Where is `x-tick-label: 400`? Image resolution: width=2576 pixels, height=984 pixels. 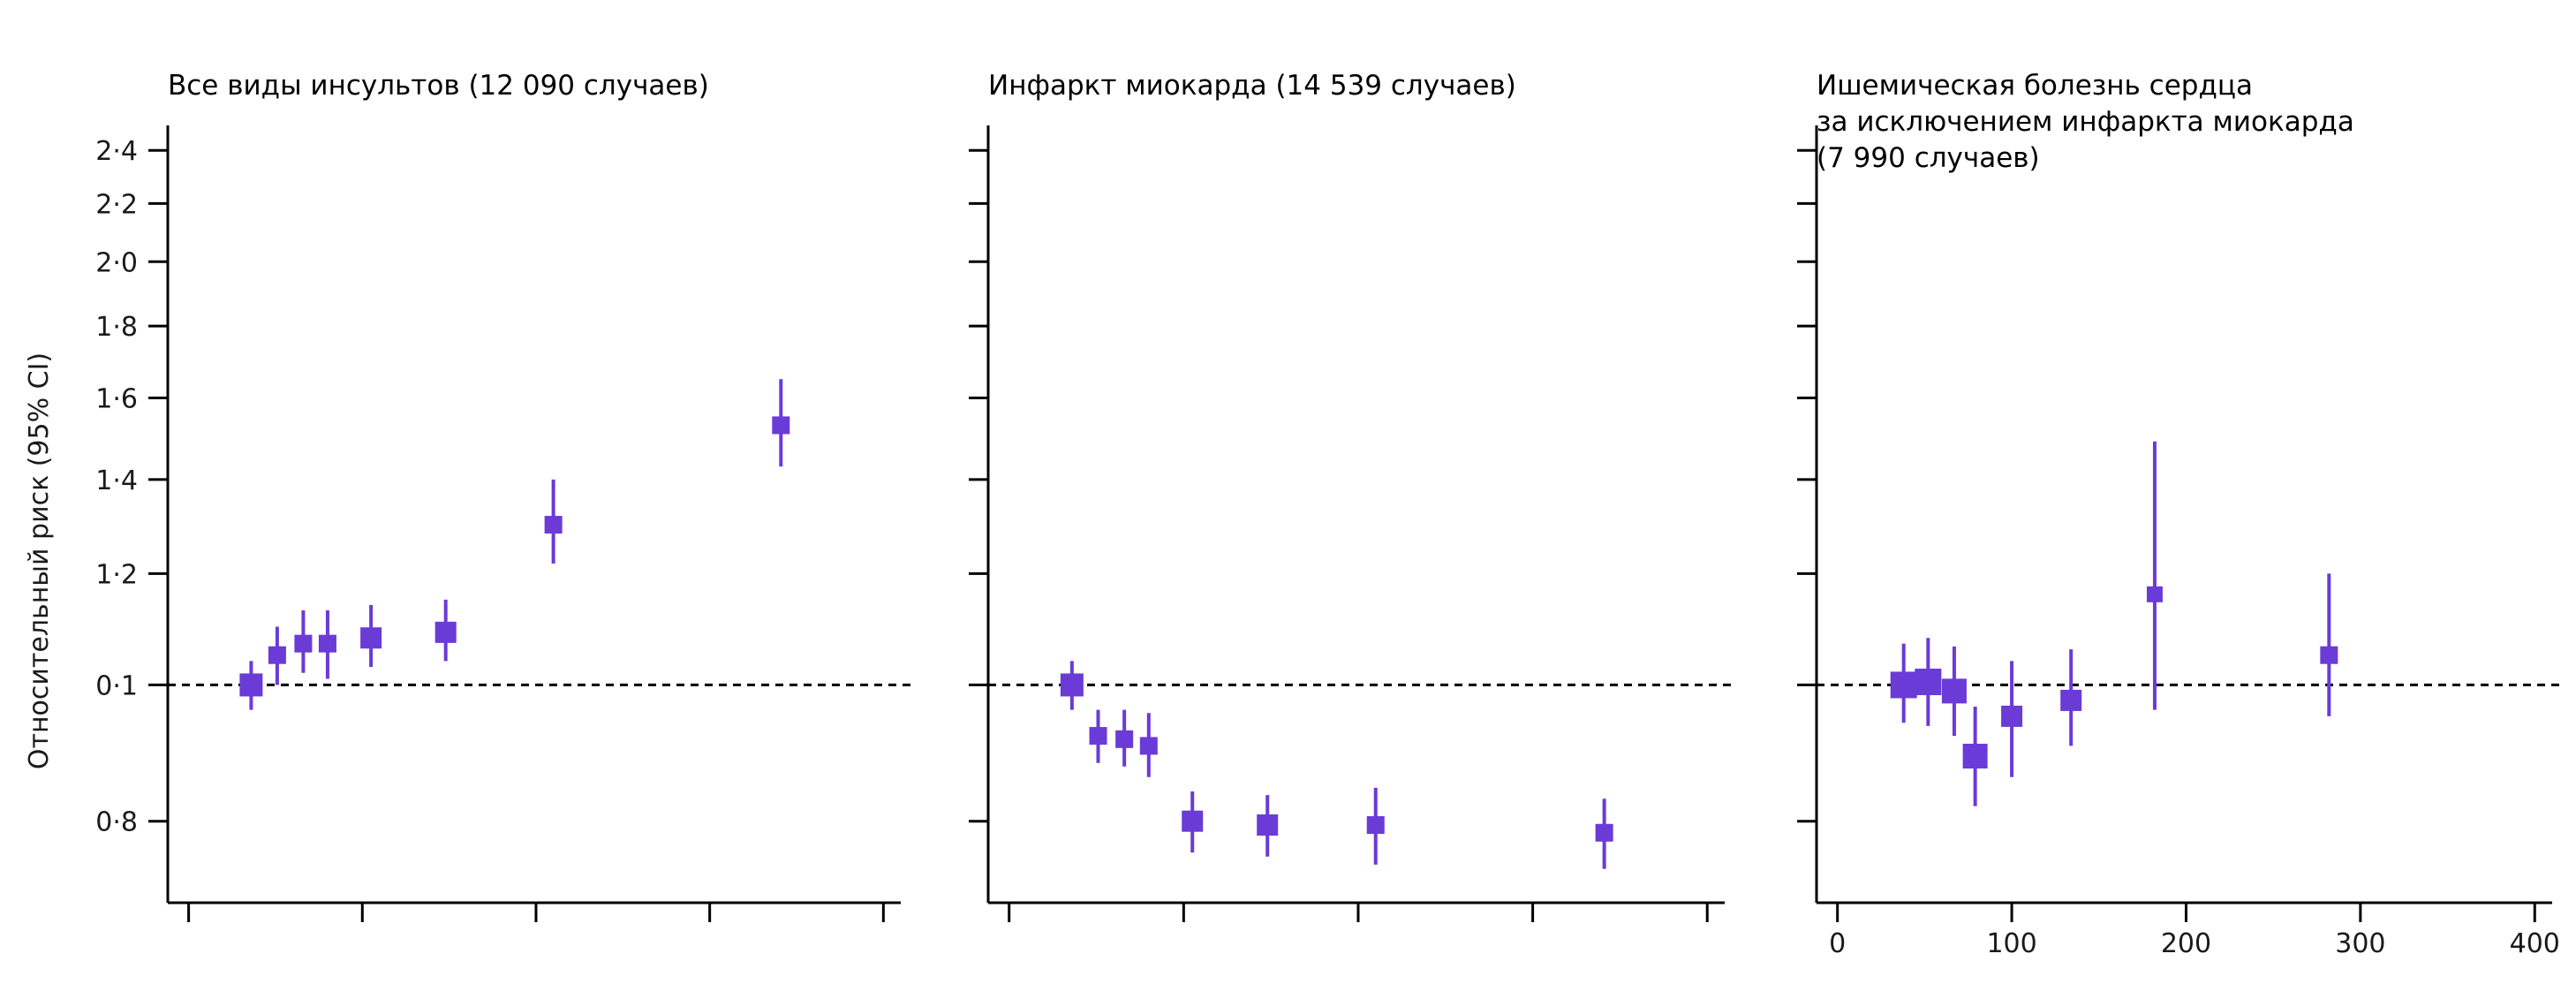 x-tick-label: 400 is located at coordinates (2535, 943).